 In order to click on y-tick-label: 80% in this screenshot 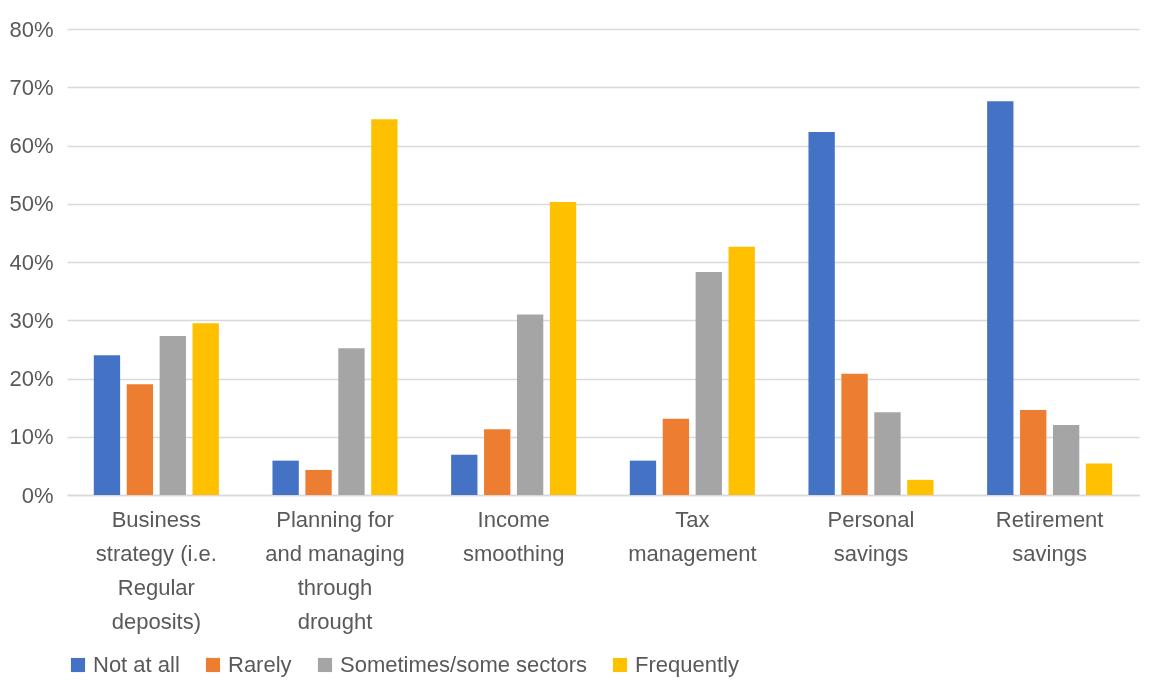, I will do `click(31, 29)`.